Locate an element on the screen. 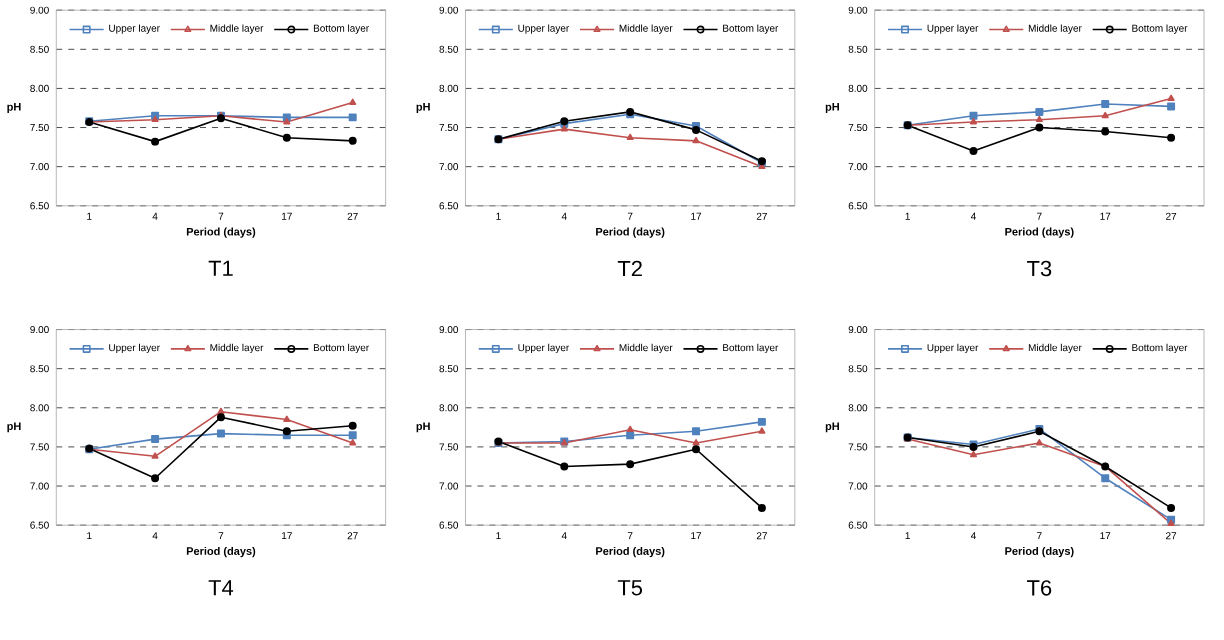 The height and width of the screenshot is (640, 1224). text: T6 is located at coordinates (1039, 587).